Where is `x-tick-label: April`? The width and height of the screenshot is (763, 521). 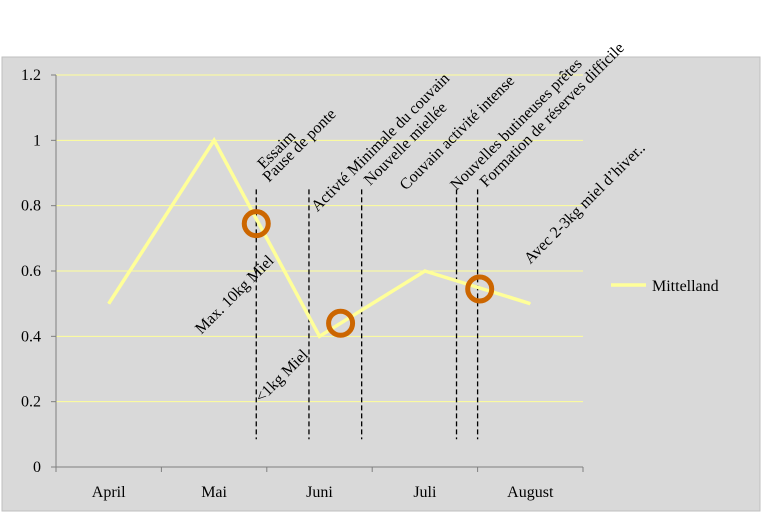
x-tick-label: April is located at coordinates (109, 492).